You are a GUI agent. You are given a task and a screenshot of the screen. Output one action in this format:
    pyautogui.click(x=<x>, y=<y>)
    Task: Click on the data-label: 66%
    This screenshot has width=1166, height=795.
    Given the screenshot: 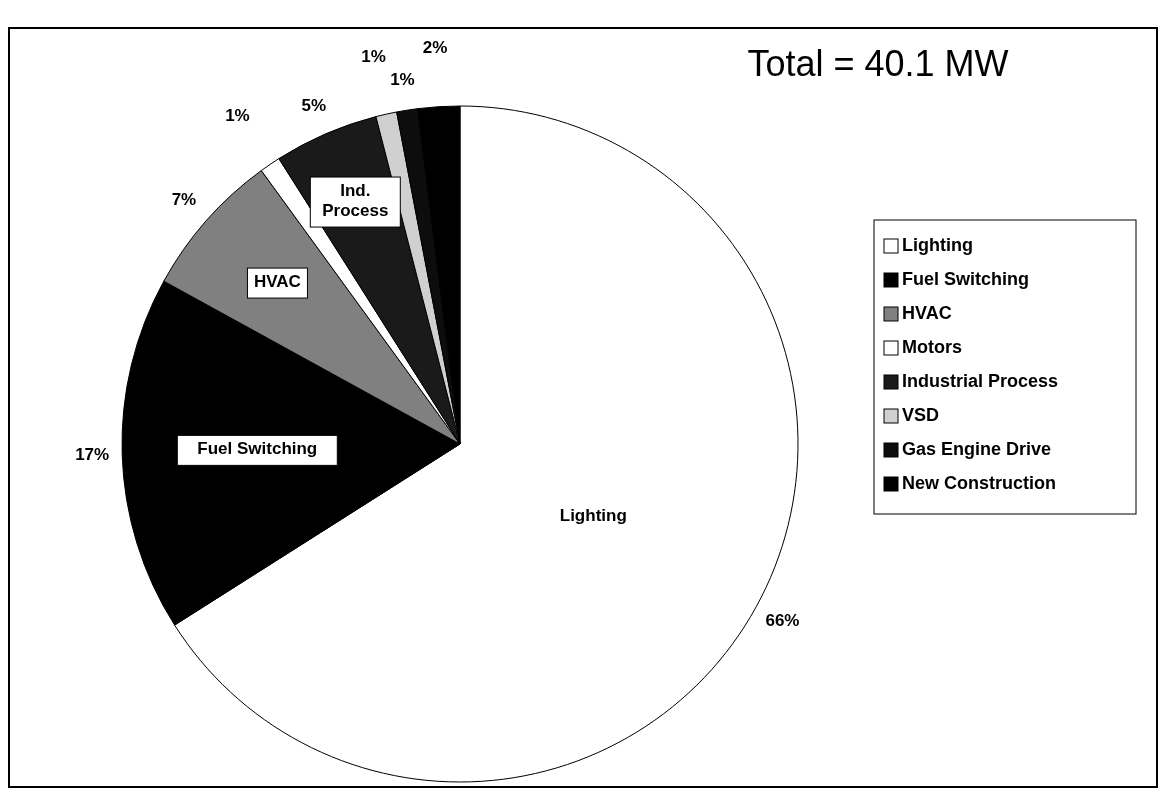 What is the action you would take?
    pyautogui.click(x=782, y=620)
    